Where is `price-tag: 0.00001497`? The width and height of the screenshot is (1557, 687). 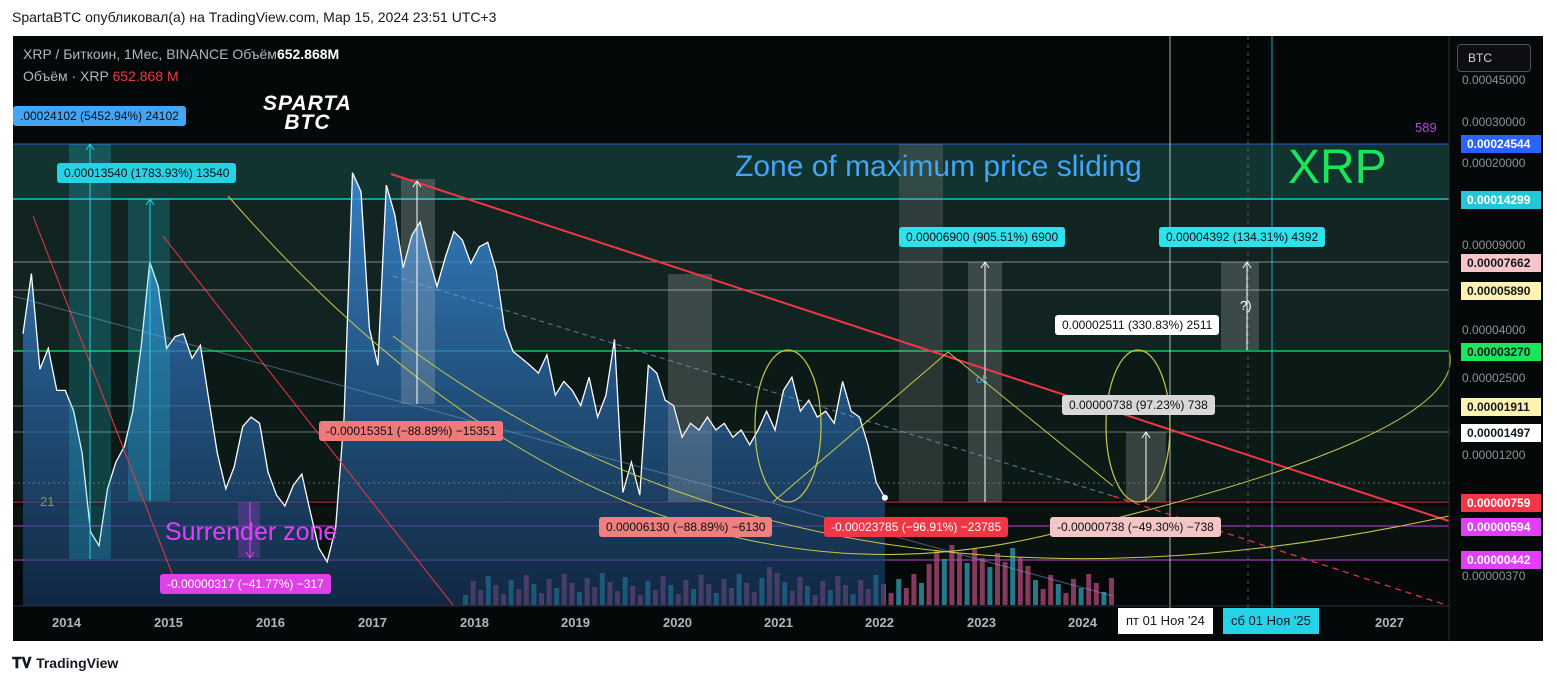 price-tag: 0.00001497 is located at coordinates (1501, 433).